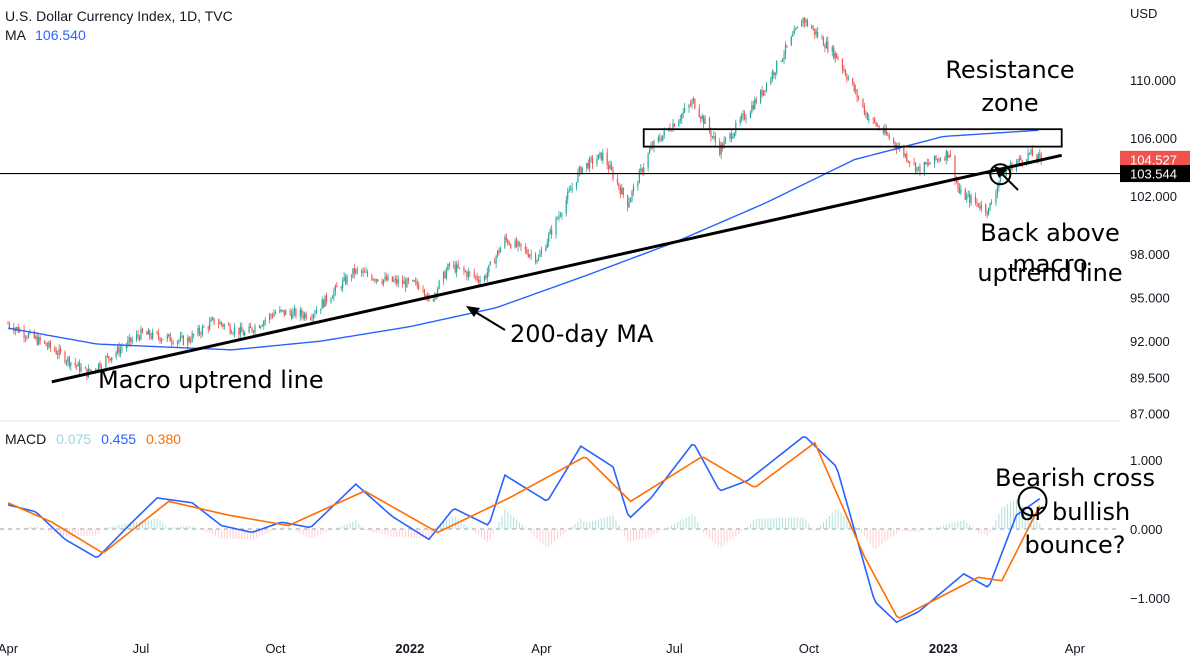 This screenshot has width=1200, height=663. Describe the element at coordinates (674, 648) in the screenshot. I see `time-tick-label: Jul` at that location.